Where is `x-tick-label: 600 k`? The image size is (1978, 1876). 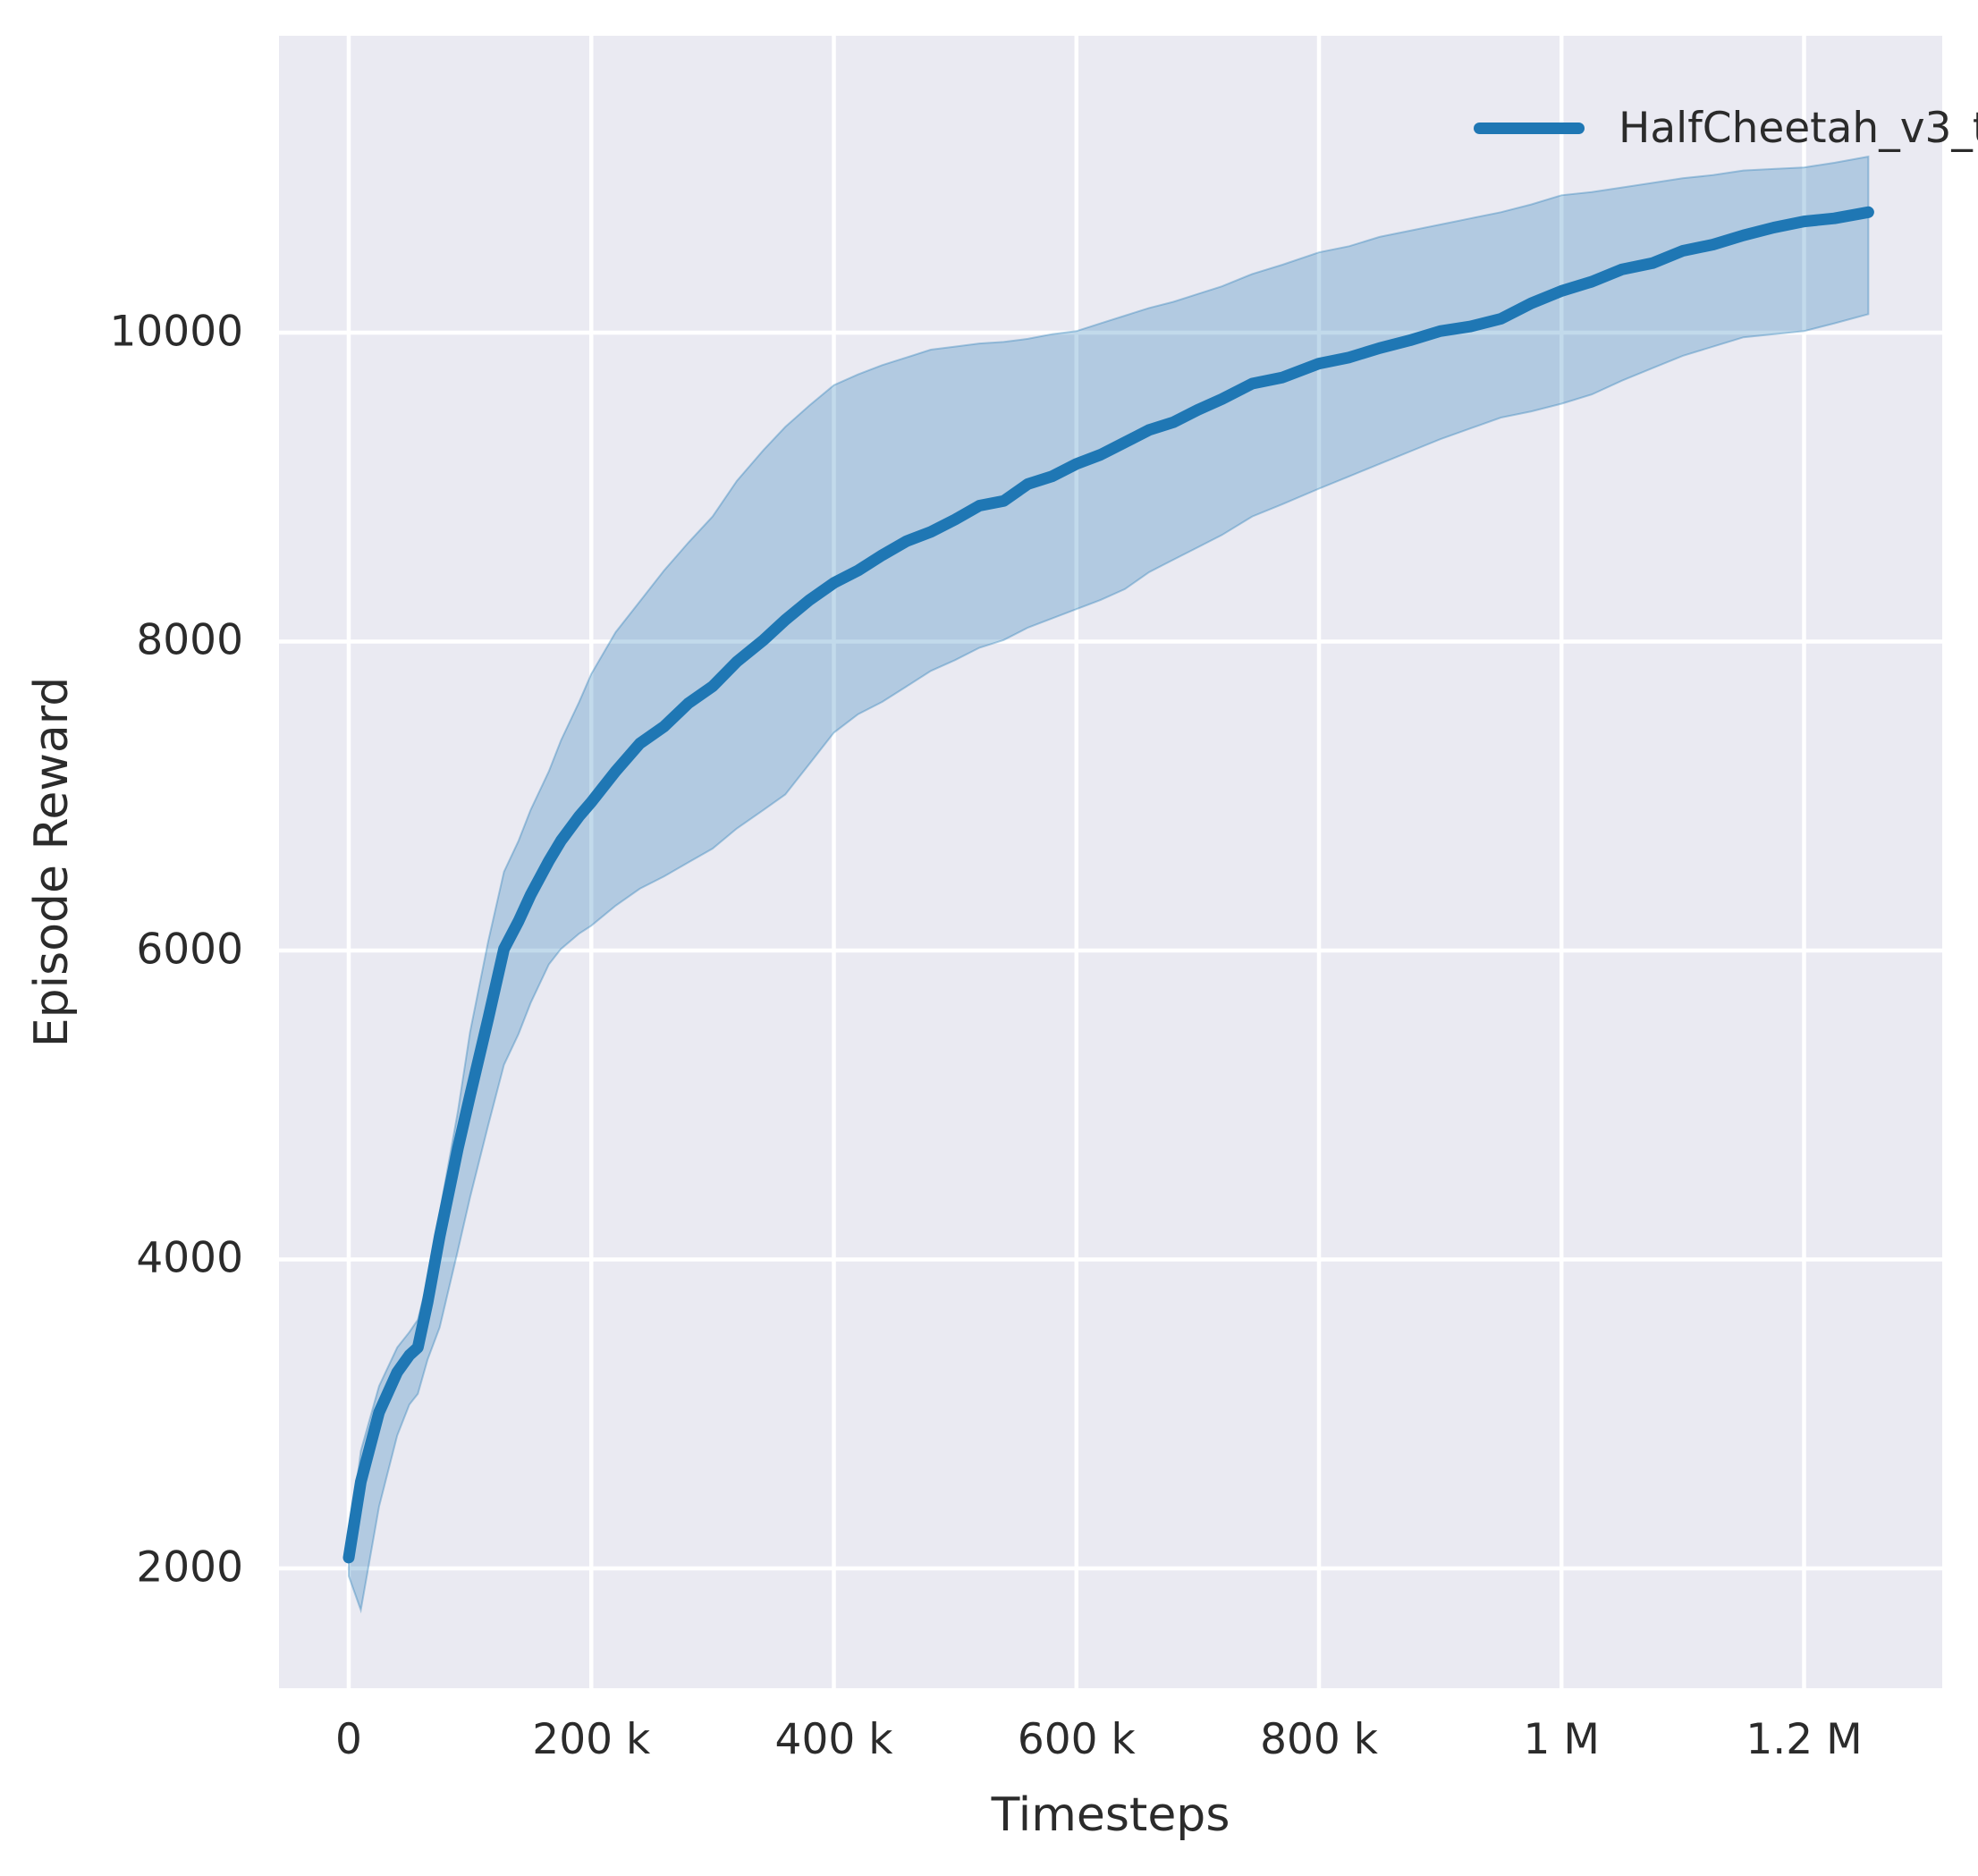
x-tick-label: 600 k is located at coordinates (1076, 1740).